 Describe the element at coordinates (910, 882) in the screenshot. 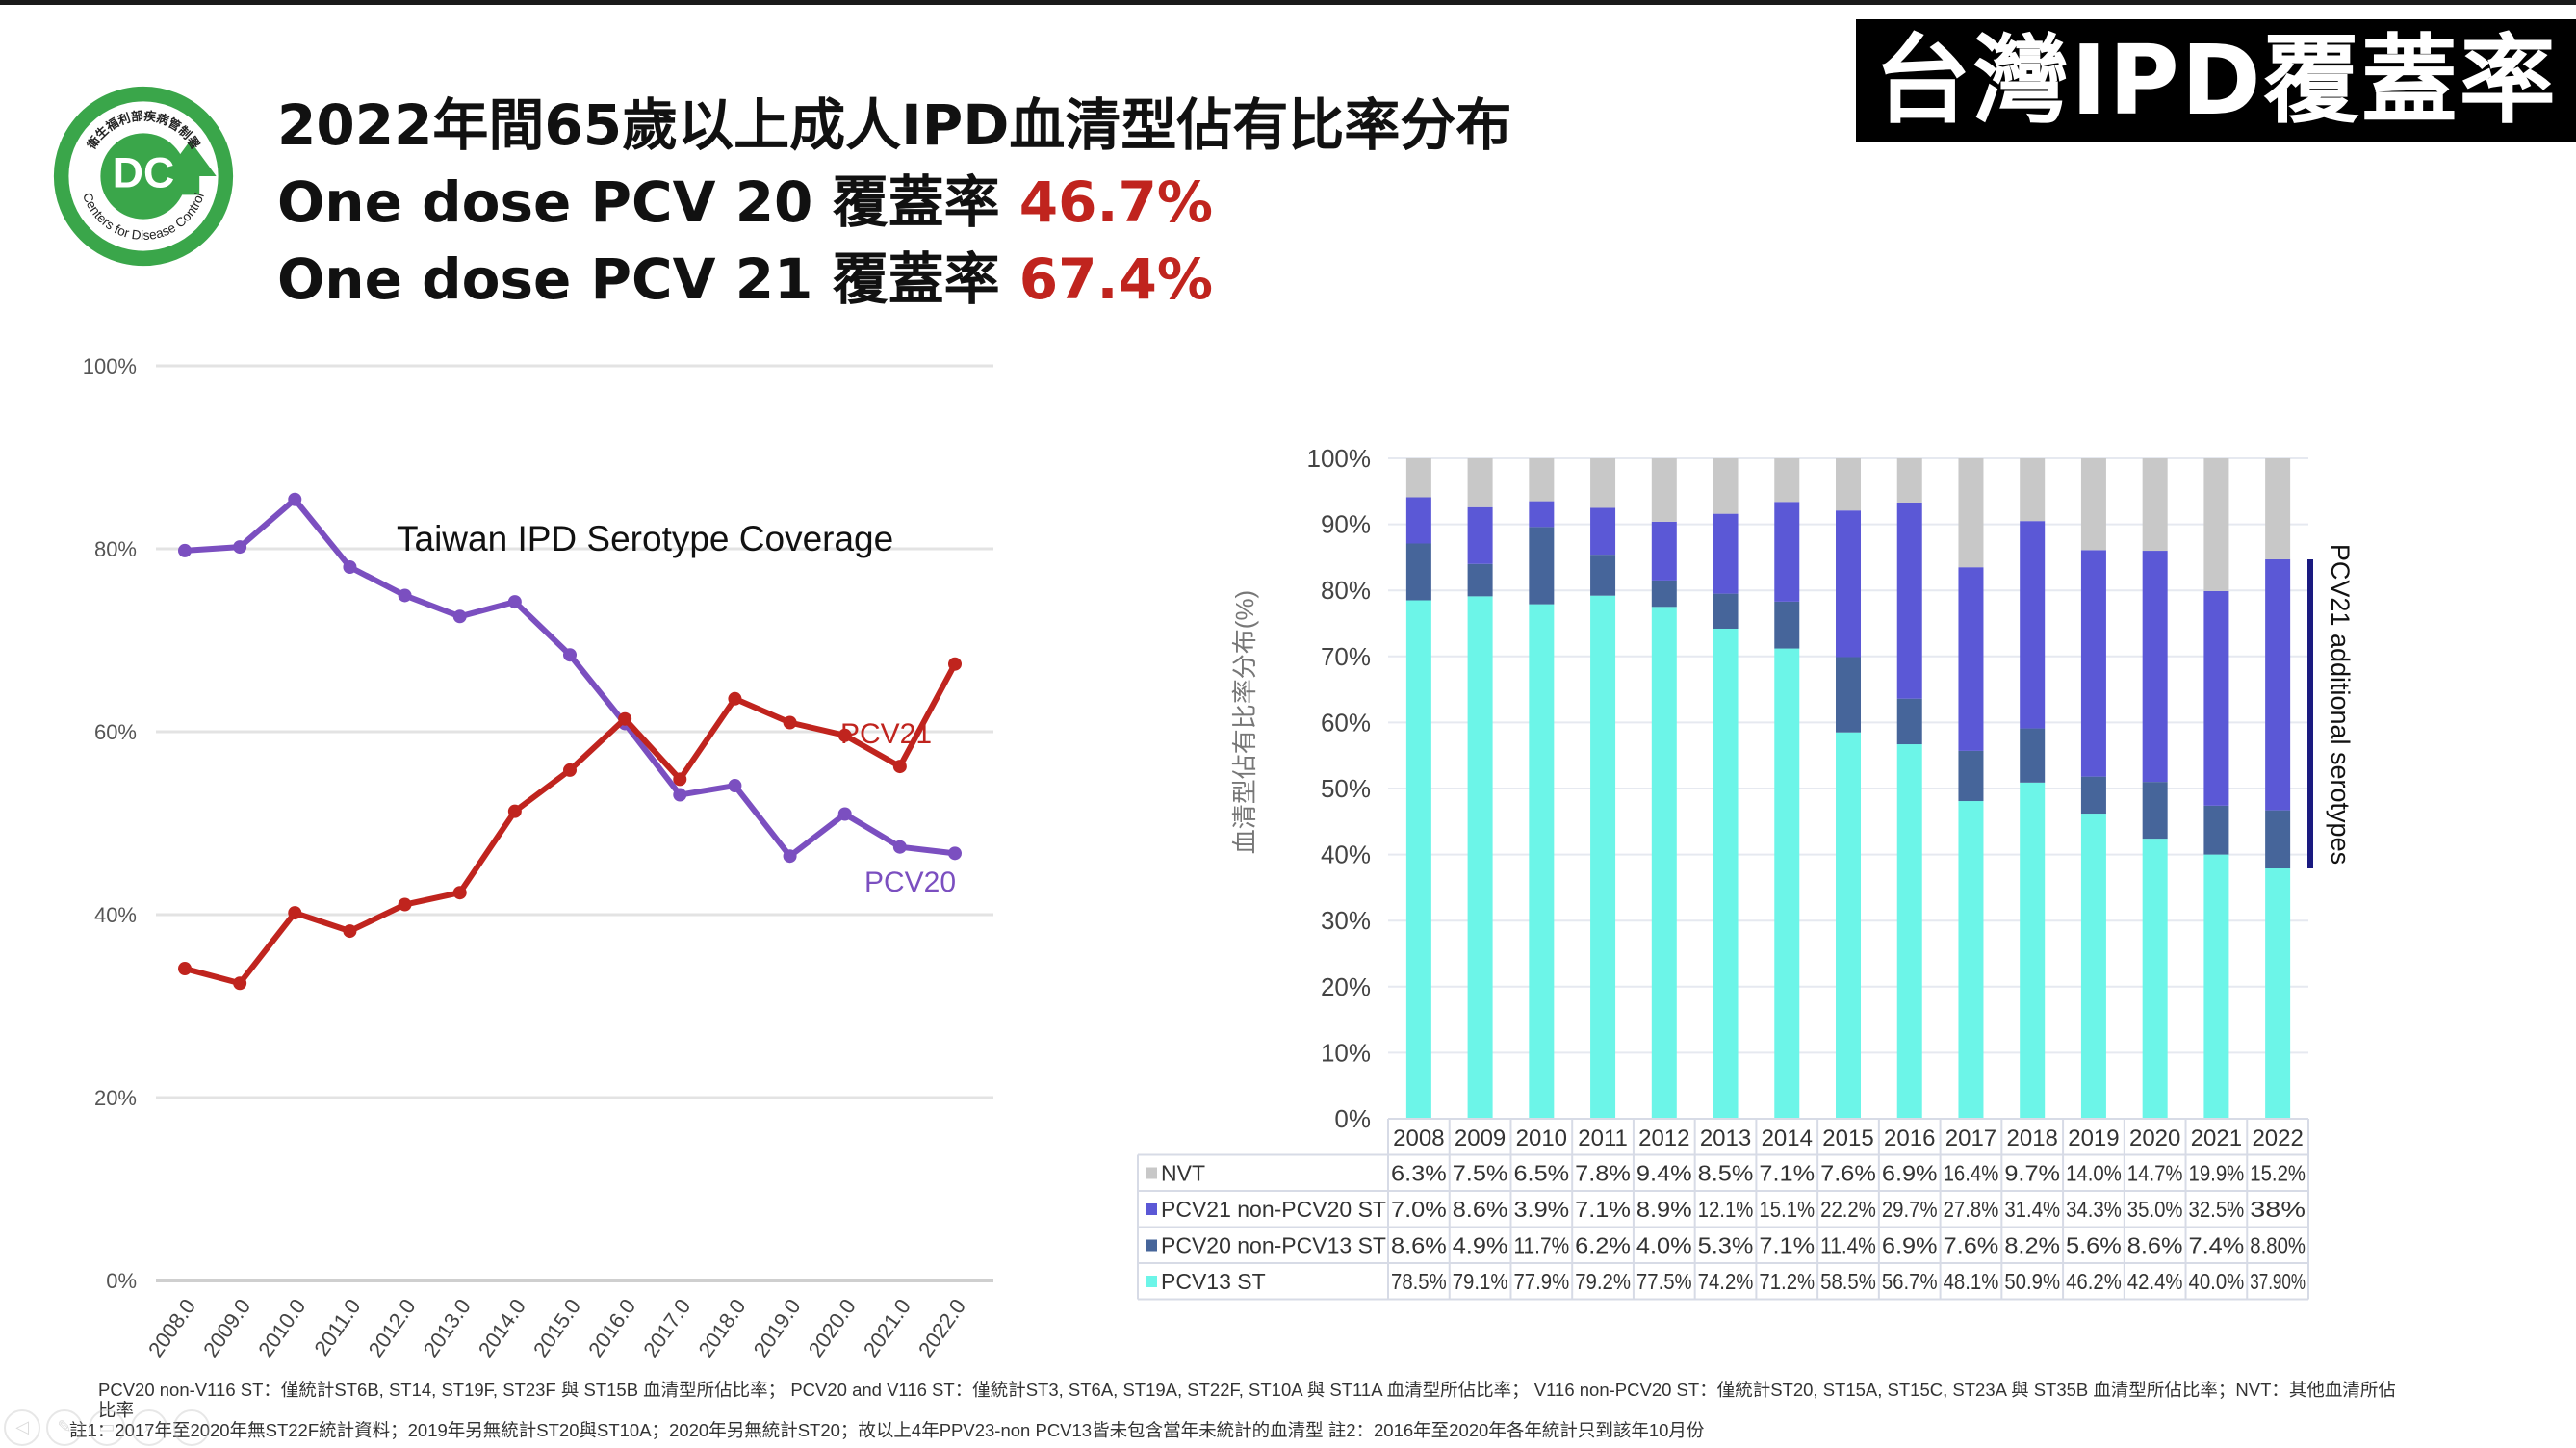

I see `pcv20-series-label: PCV20` at that location.